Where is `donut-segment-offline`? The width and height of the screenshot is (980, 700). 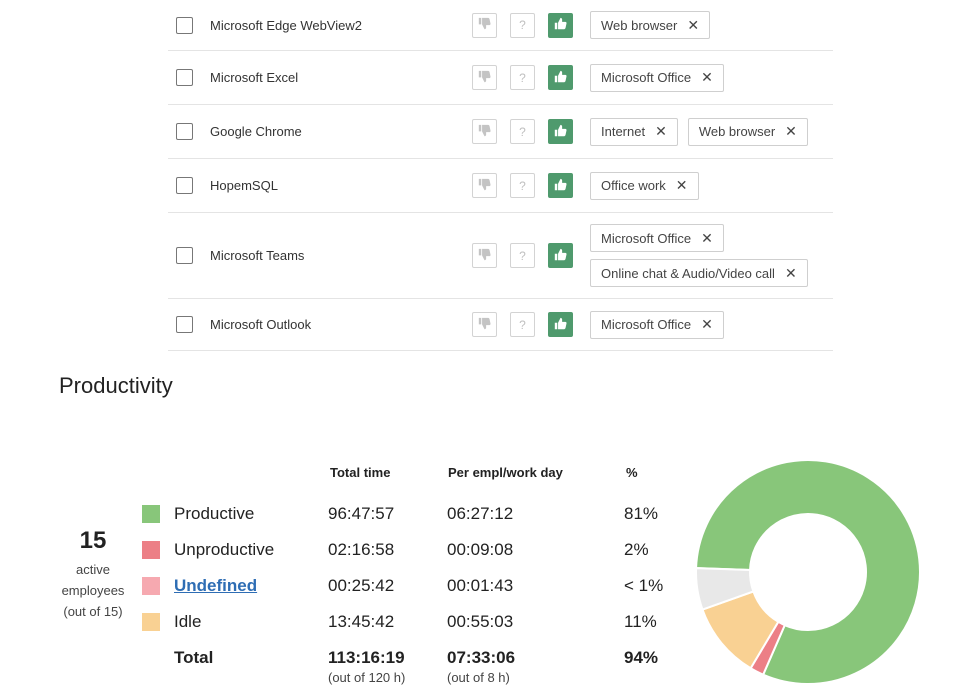
donut-segment-offline is located at coordinates (725, 589).